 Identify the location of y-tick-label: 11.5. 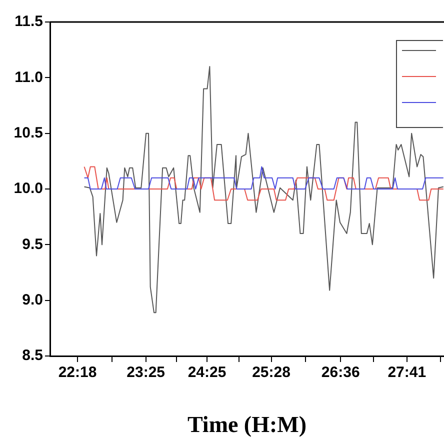
(28, 21).